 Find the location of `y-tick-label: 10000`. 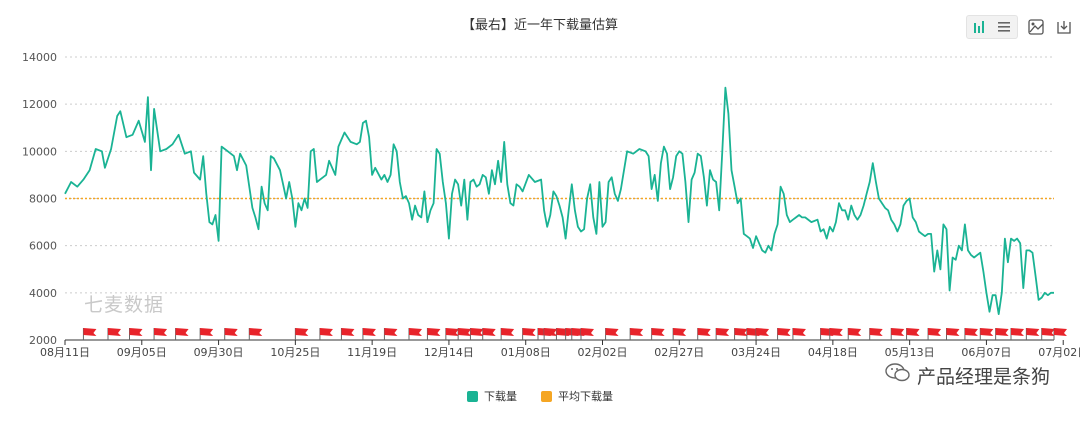

y-tick-label: 10000 is located at coordinates (39, 151).